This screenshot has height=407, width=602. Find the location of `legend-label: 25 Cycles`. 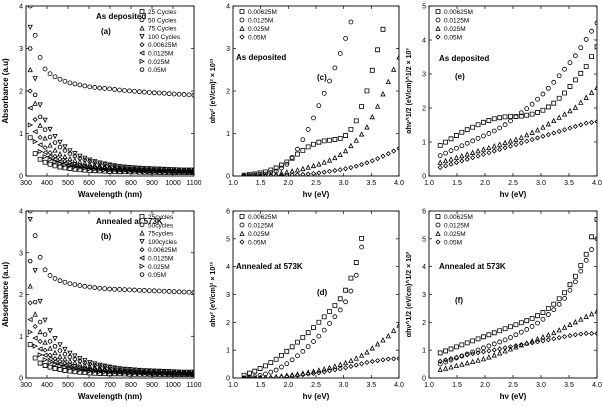

legend-label: 25 Cycles is located at coordinates (162, 12).